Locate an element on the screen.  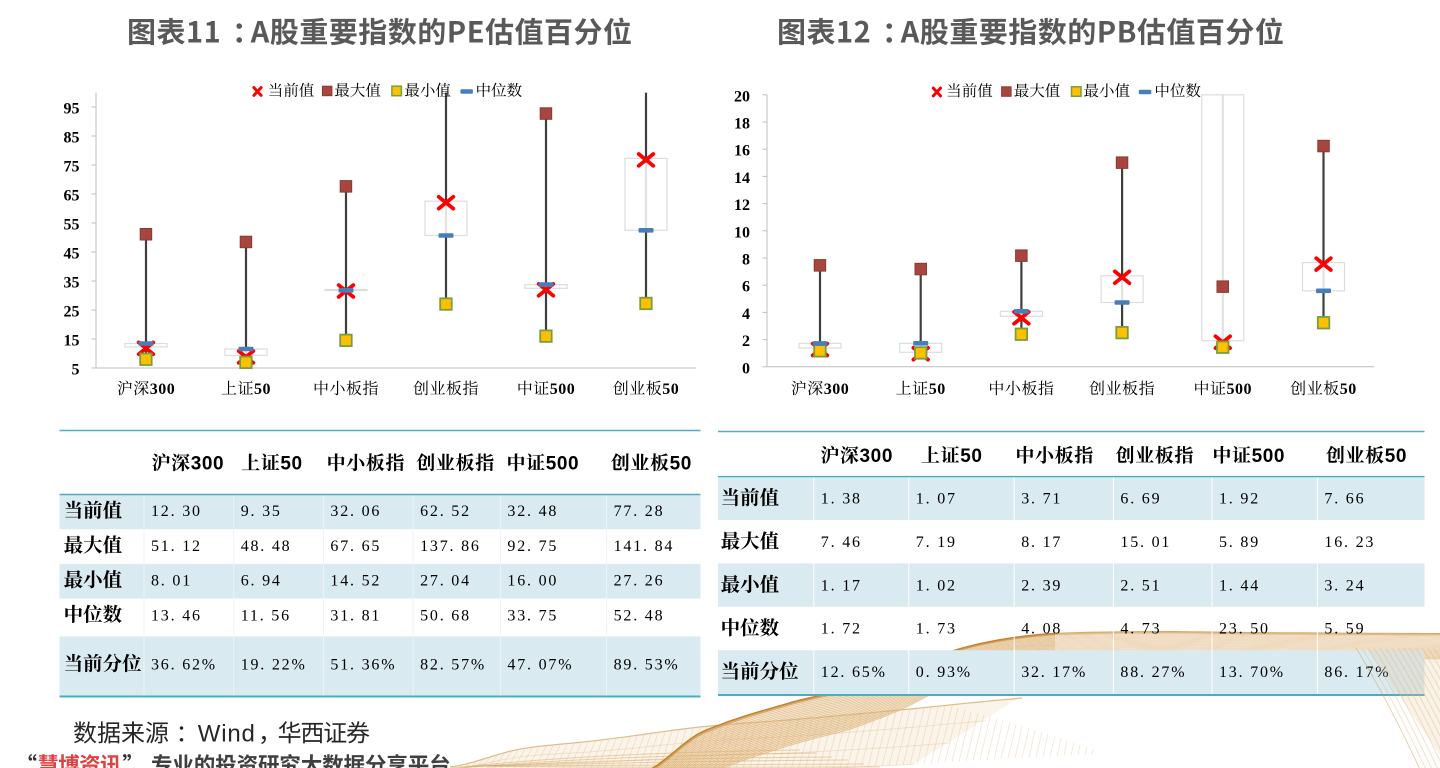
svg-text: 6 is located at coordinates (746, 287).